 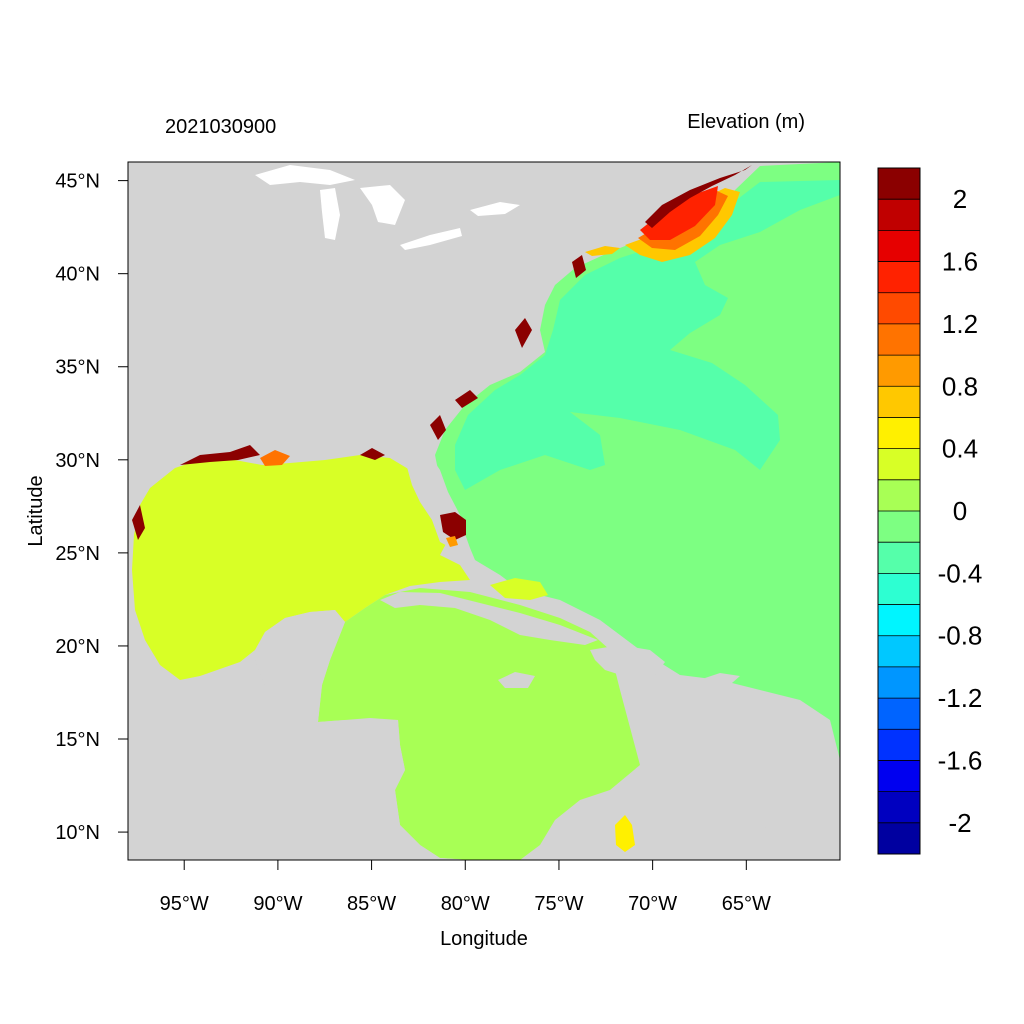 What do you see at coordinates (91, 507) in the screenshot?
I see `y-axis-ticks: 45°N 40°N 35°N 30°N 25°N 20°N 15°N 10°N` at bounding box center [91, 507].